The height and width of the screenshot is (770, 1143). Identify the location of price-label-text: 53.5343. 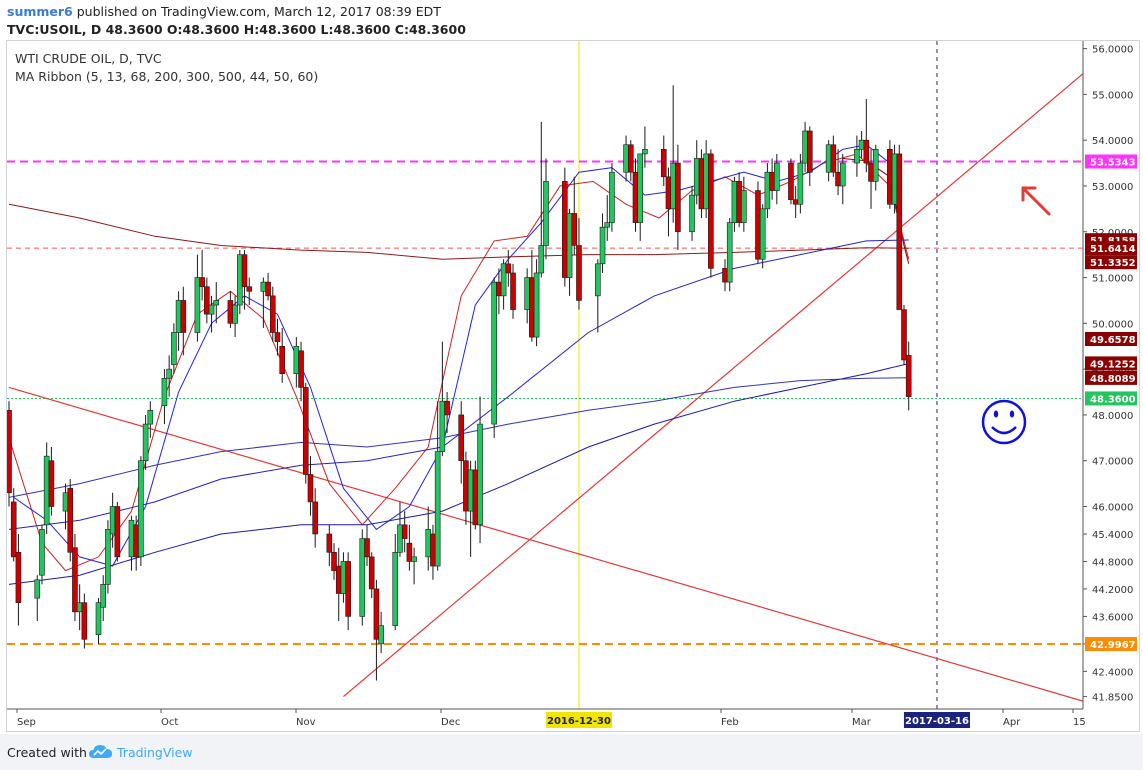
(1113, 162).